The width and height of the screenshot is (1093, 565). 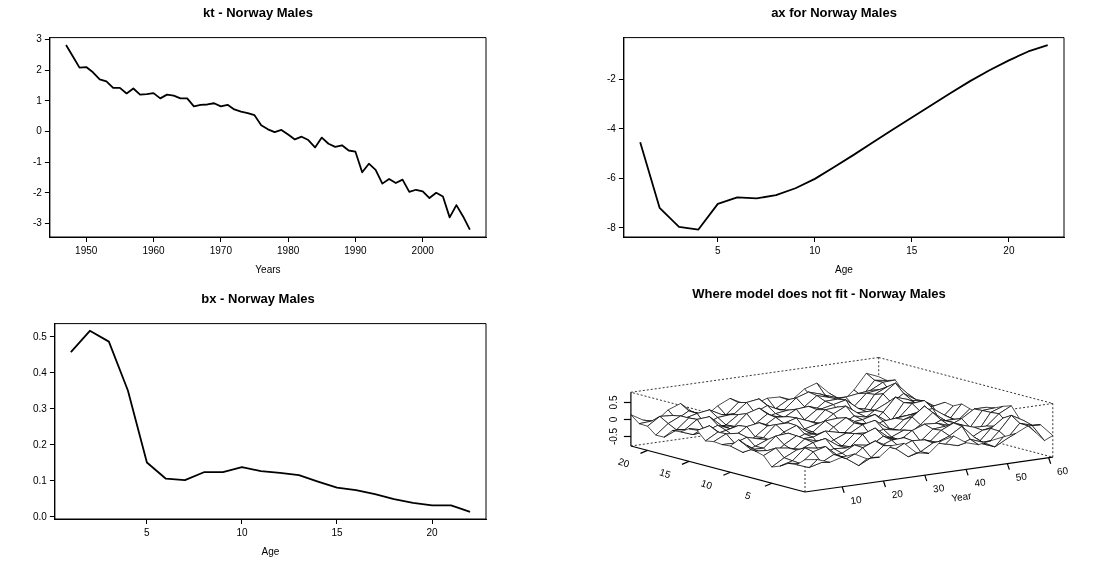 I want to click on x-tick-label: 1990, so click(x=355, y=250).